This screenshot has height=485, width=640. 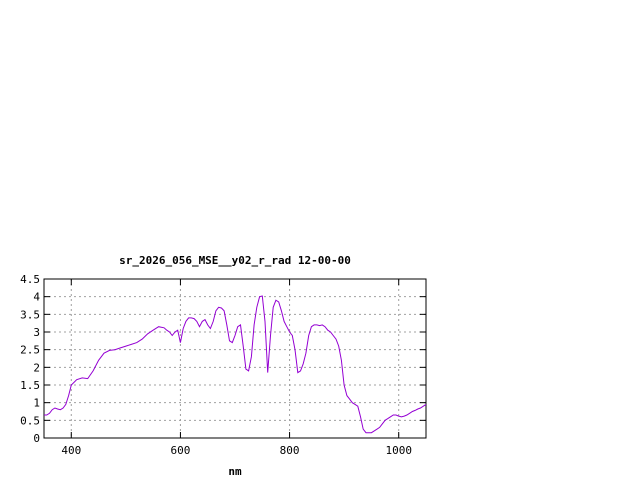 I want to click on x-tick-label: 800, so click(x=290, y=450).